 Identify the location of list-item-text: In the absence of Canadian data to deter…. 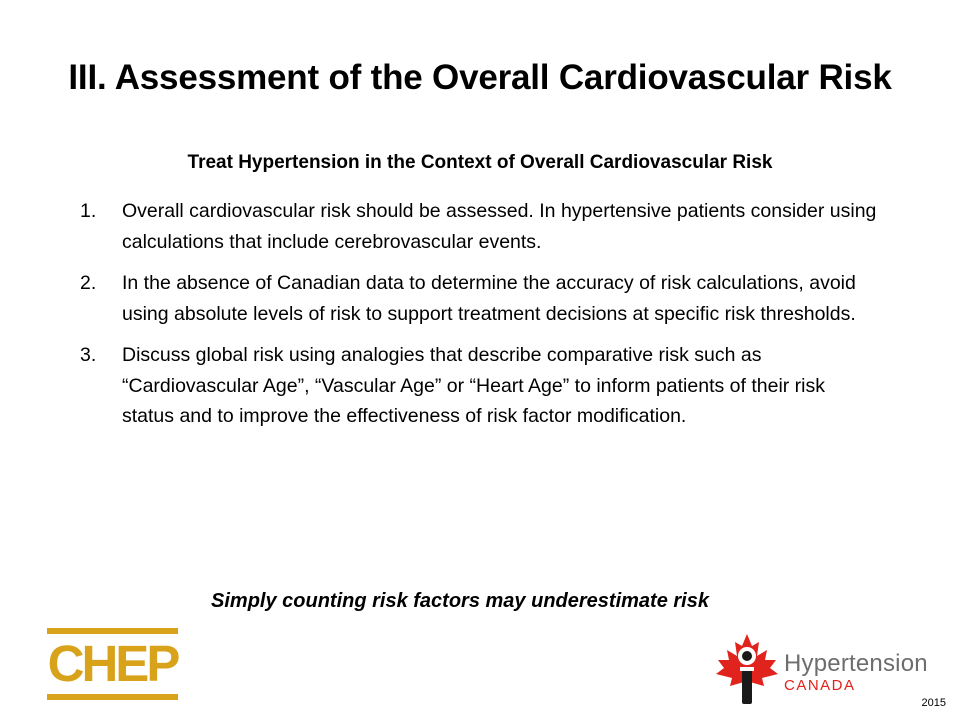
(489, 298).